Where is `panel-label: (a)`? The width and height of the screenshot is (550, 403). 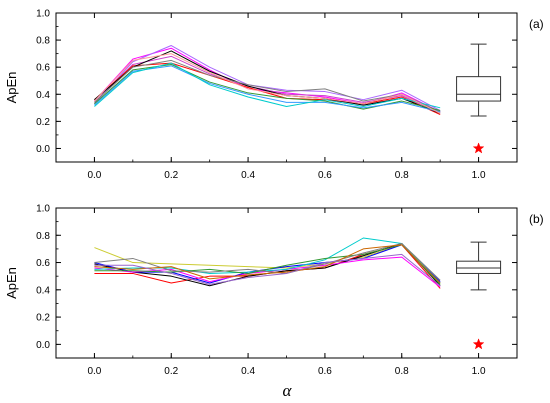
panel-label: (a) is located at coordinates (536, 24).